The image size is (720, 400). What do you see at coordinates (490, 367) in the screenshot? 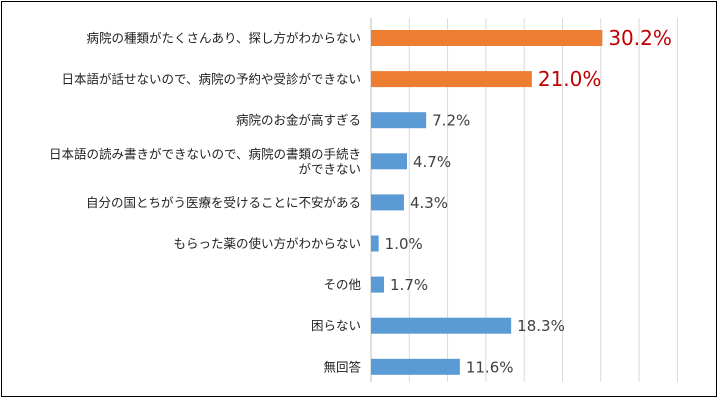
I see `data-label: 11.6%` at bounding box center [490, 367].